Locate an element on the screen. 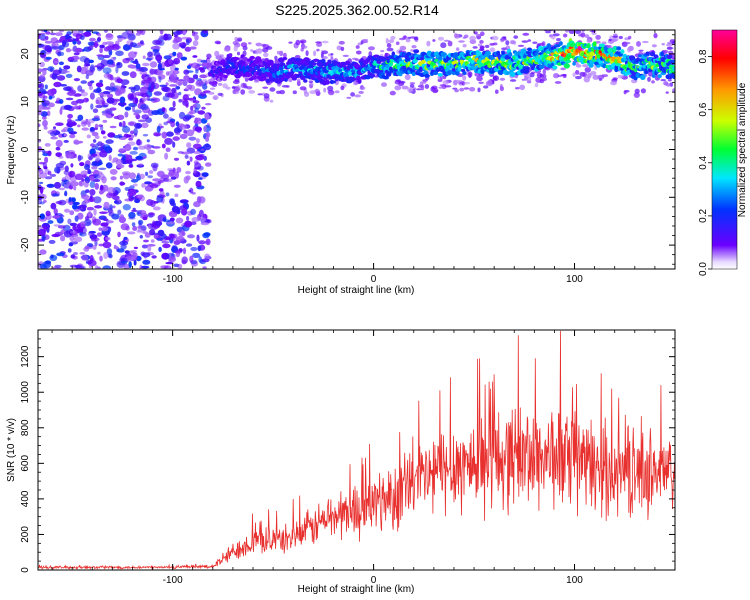 Image resolution: width=750 pixels, height=600 pixels. colorbar-frame is located at coordinates (724, 149).